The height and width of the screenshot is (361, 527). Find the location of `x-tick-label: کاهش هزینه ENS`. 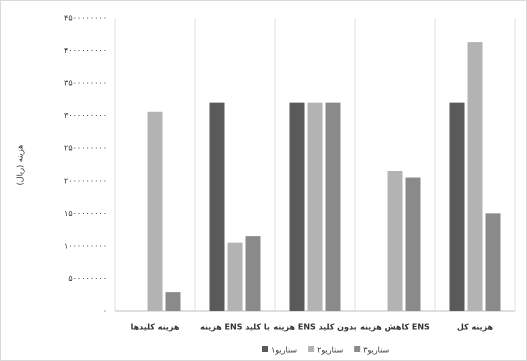

x-tick-label: کاهش هزینه ENS is located at coordinates (395, 328).